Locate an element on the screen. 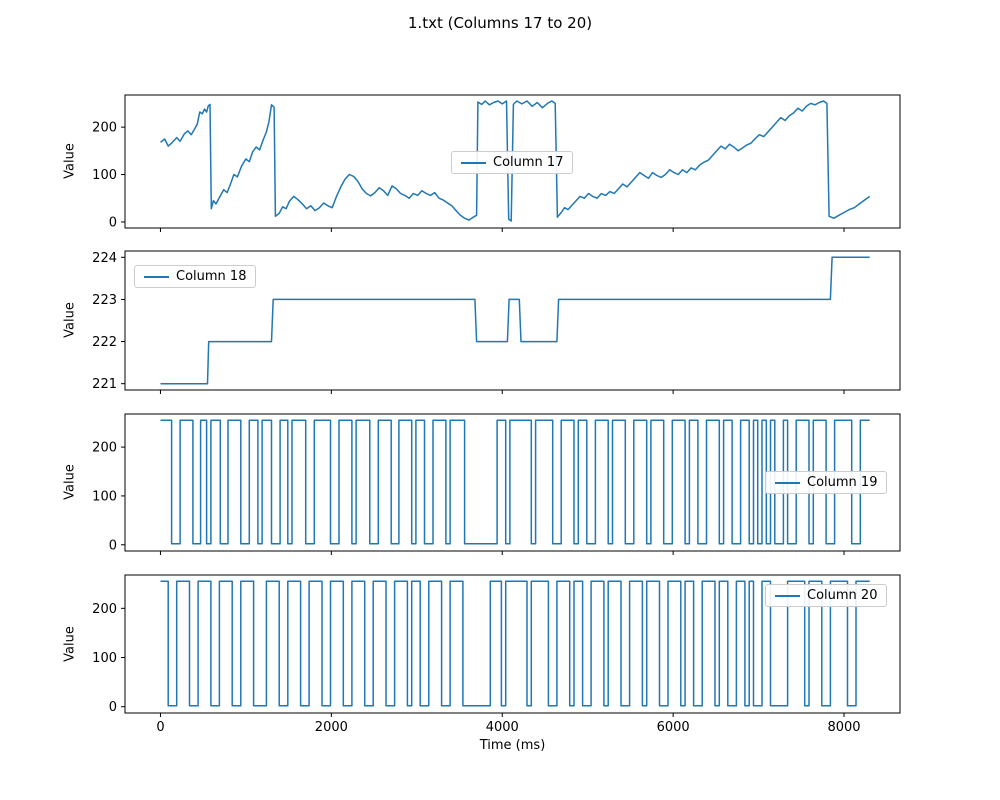 This screenshot has width=1000, height=800. legend-column-20: Column 20 is located at coordinates (826, 595).